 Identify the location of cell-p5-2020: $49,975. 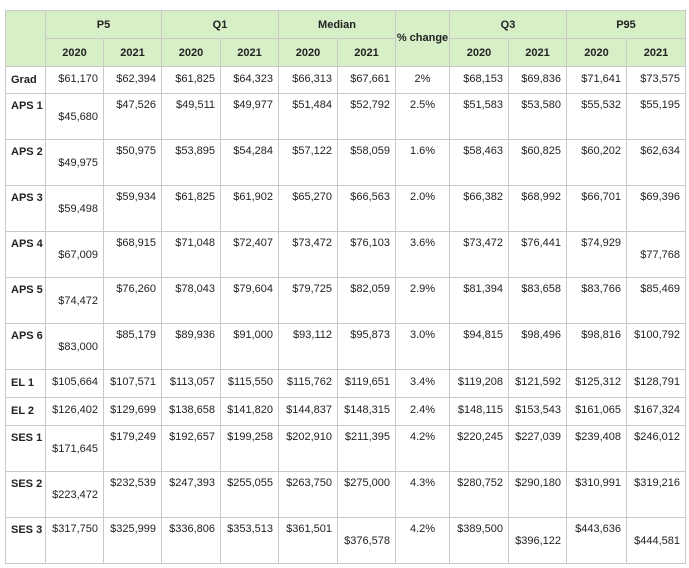
(74, 162).